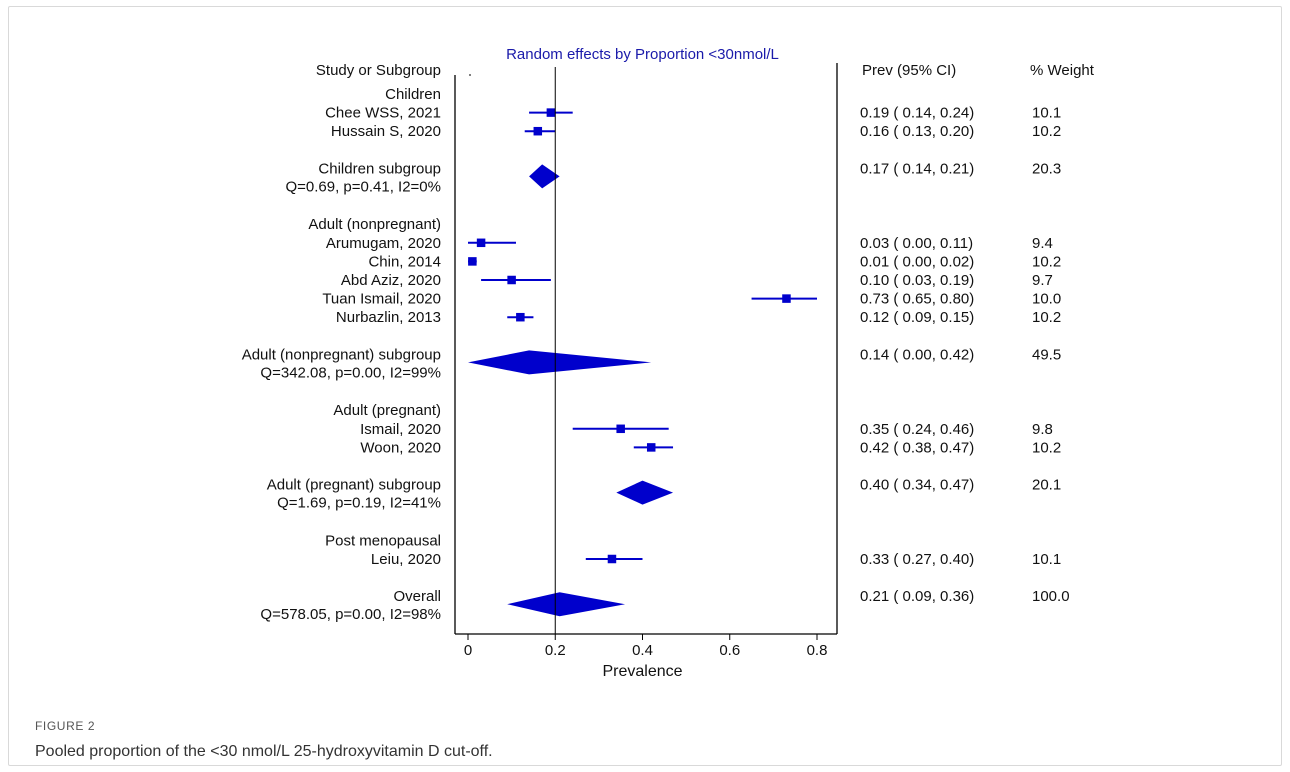  What do you see at coordinates (917, 168) in the screenshot?
I see `subgroup-ci-text: 0.17 ( 0.14, 0.21)` at bounding box center [917, 168].